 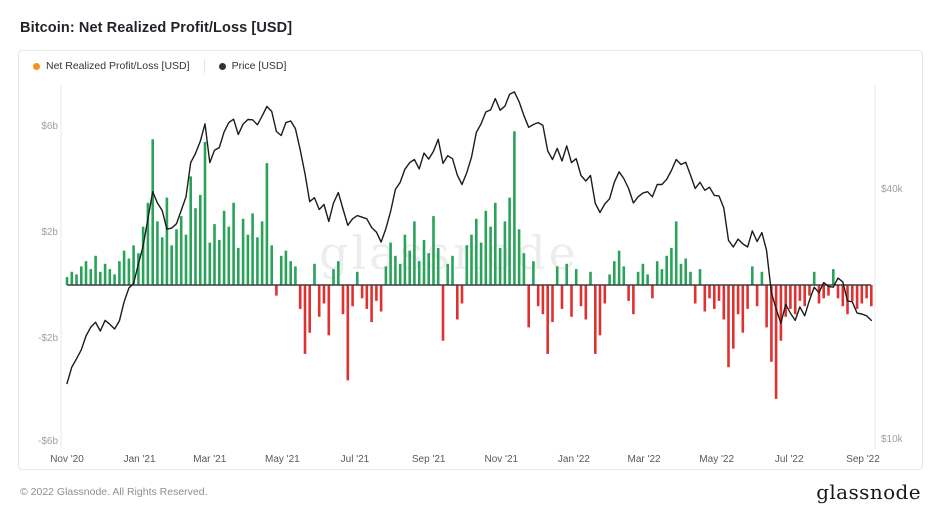 What do you see at coordinates (140, 459) in the screenshot?
I see `x-axis-tick: Jan '21` at bounding box center [140, 459].